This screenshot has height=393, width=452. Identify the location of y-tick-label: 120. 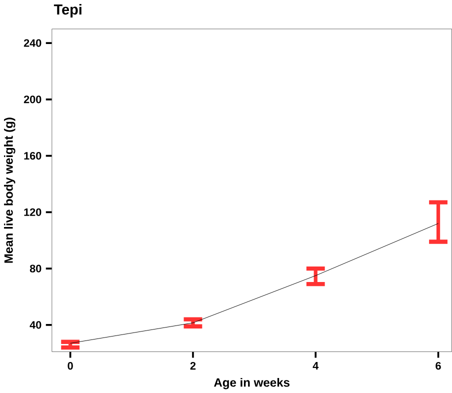
(33, 212).